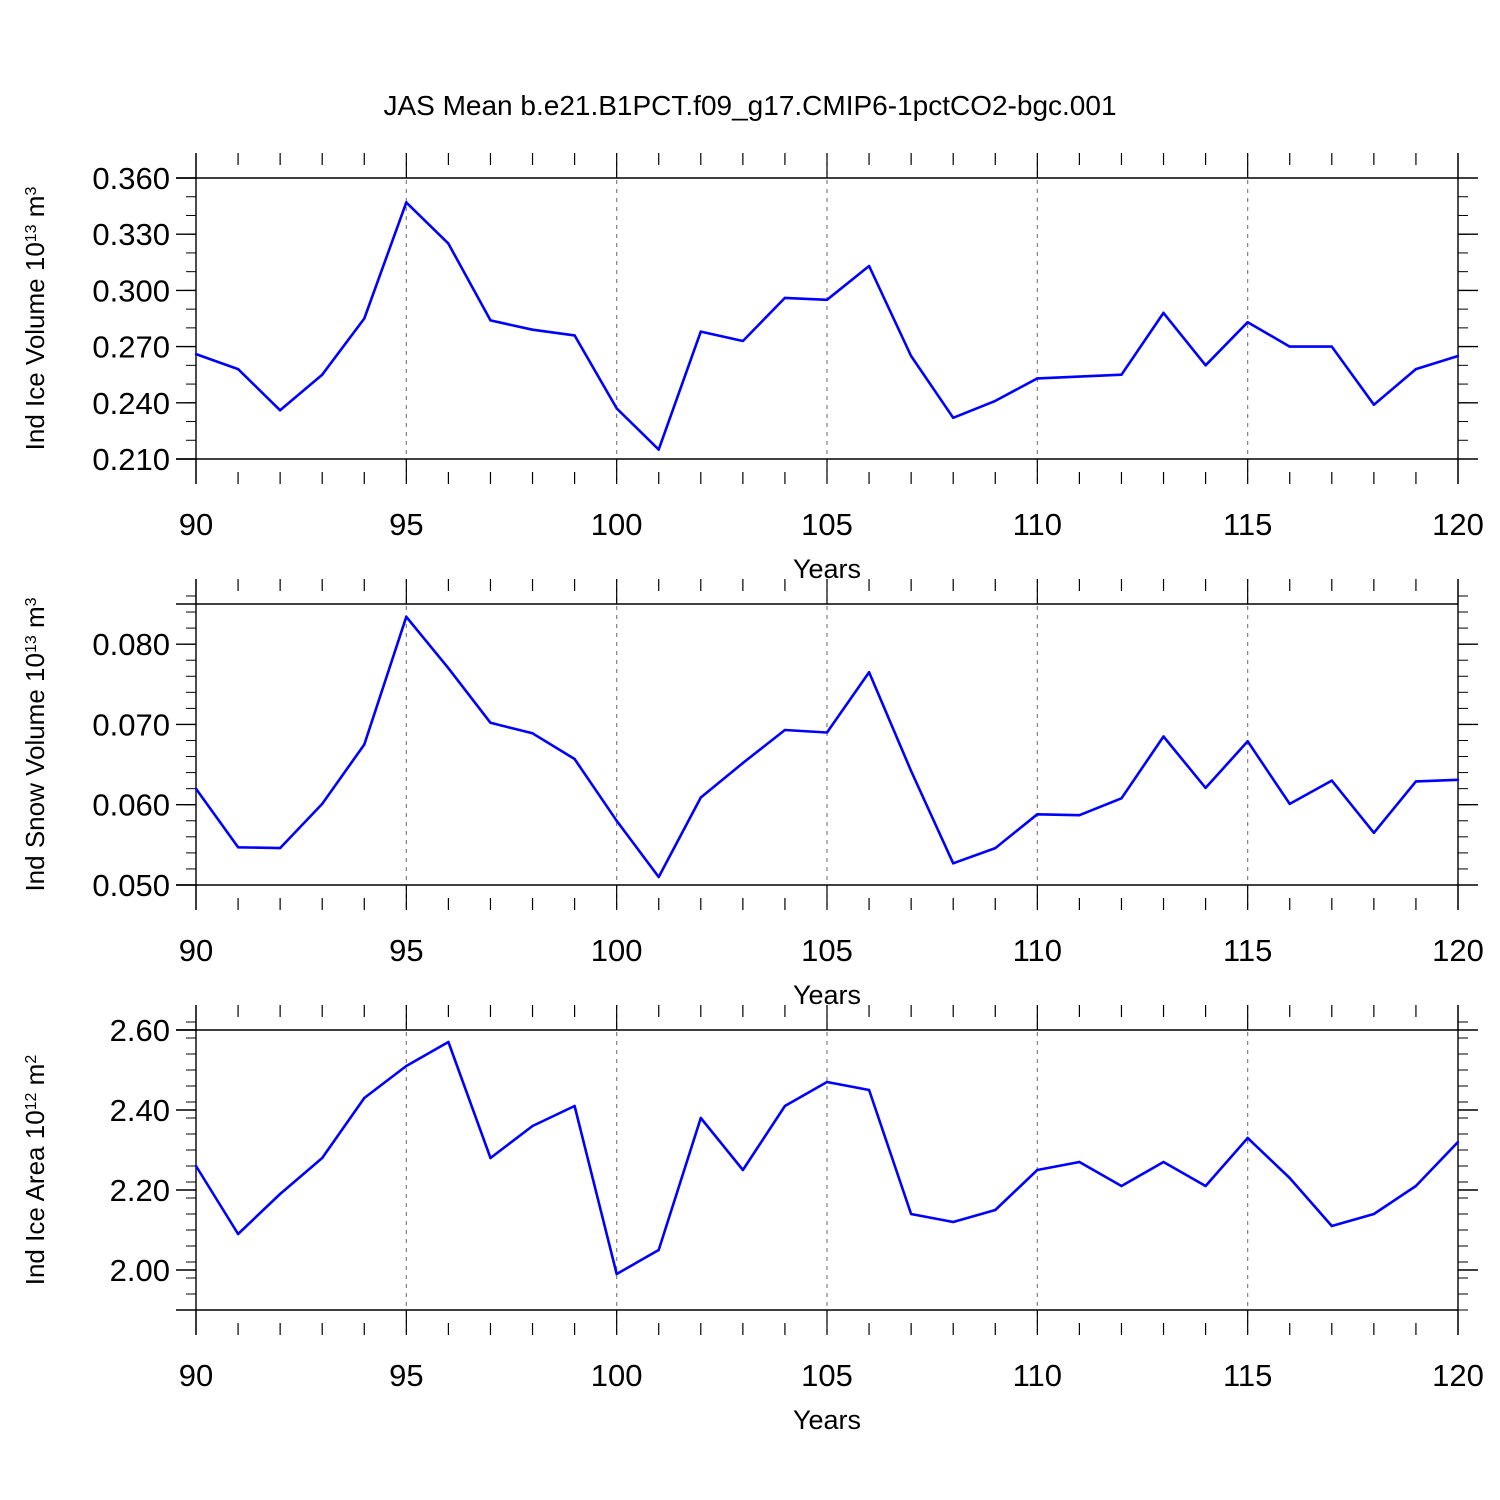 Image resolution: width=1500 pixels, height=1500 pixels. What do you see at coordinates (131, 290) in the screenshot?
I see `y-tick-label: 0.300` at bounding box center [131, 290].